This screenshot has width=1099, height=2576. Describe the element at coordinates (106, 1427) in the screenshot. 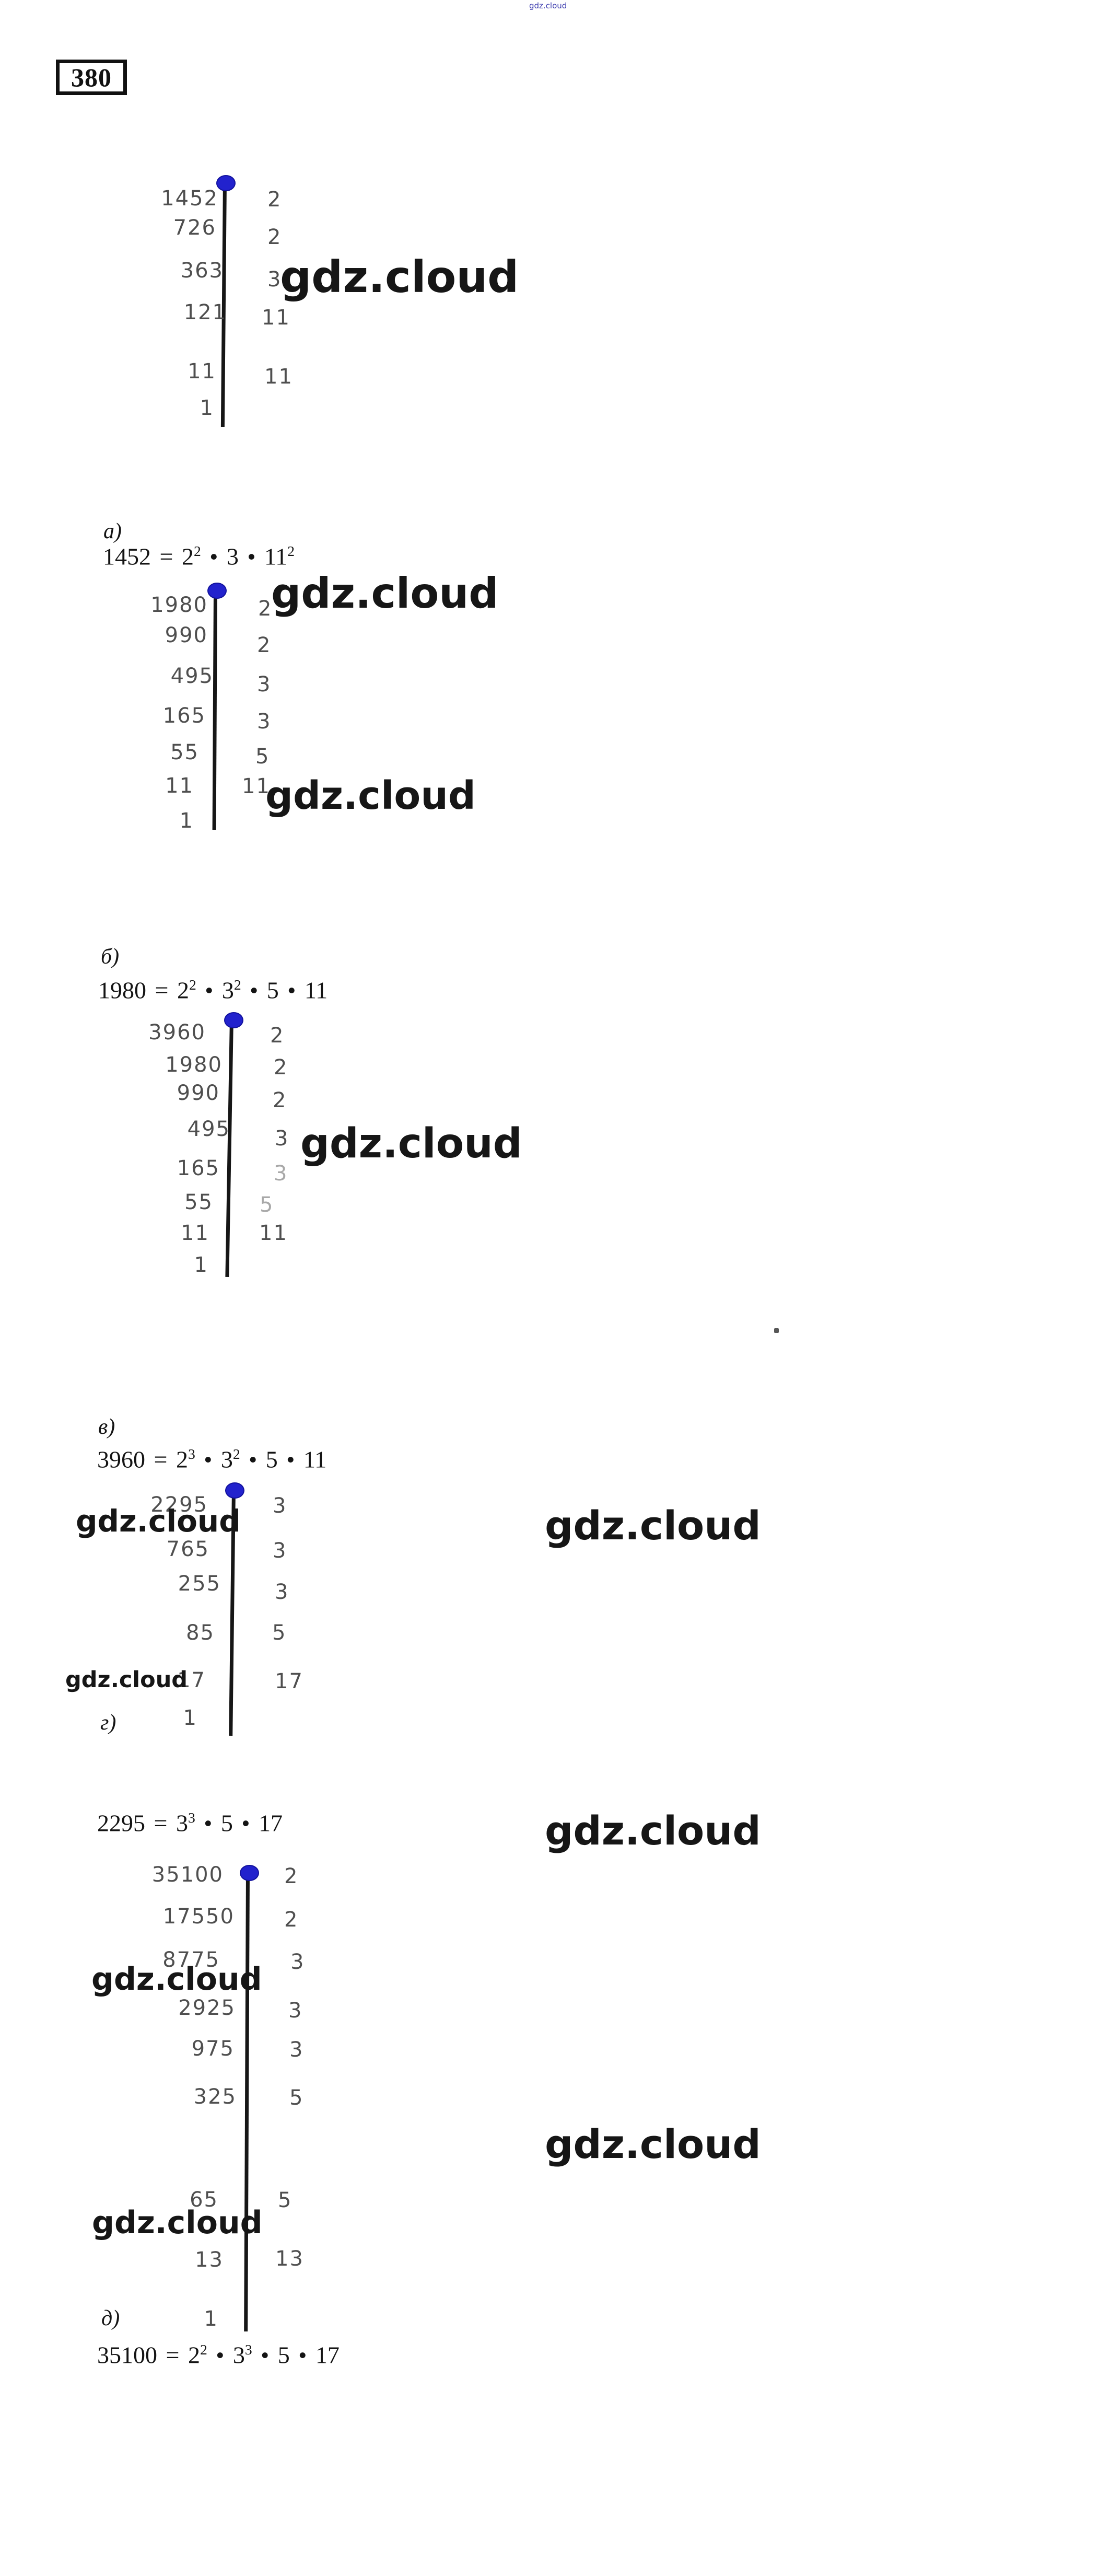

I see `section-label: в)` at that location.